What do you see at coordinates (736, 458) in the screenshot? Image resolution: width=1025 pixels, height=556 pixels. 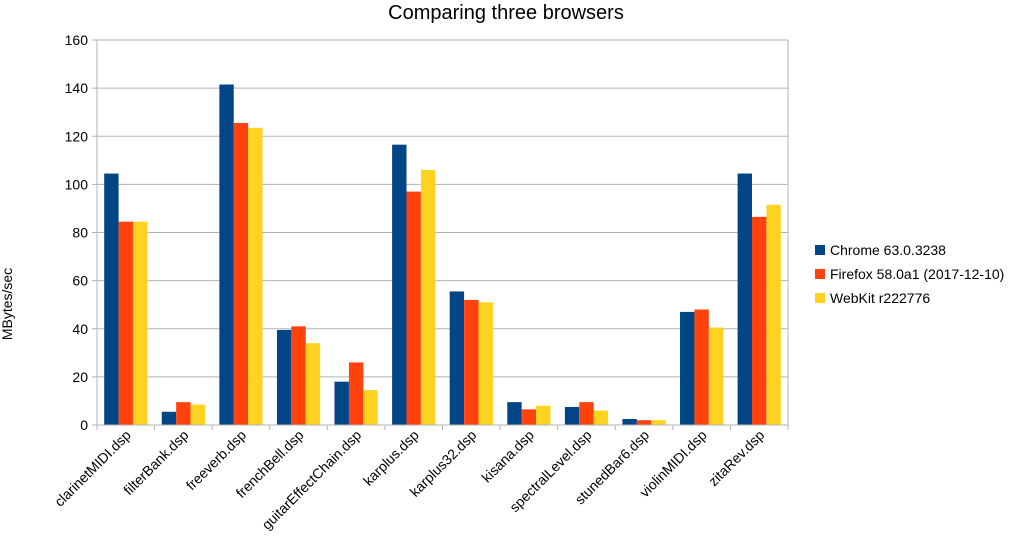 I see `x-tick-label: zitaRev.dsp` at bounding box center [736, 458].